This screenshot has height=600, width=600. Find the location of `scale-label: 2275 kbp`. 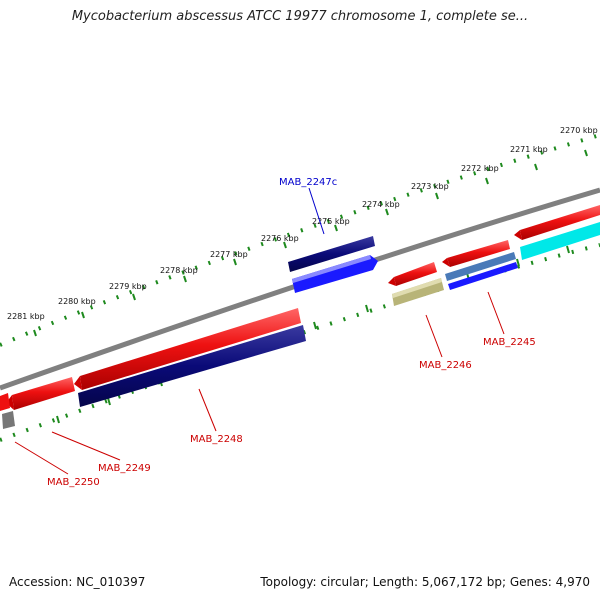

scale-label: 2275 kbp is located at coordinates (331, 221).